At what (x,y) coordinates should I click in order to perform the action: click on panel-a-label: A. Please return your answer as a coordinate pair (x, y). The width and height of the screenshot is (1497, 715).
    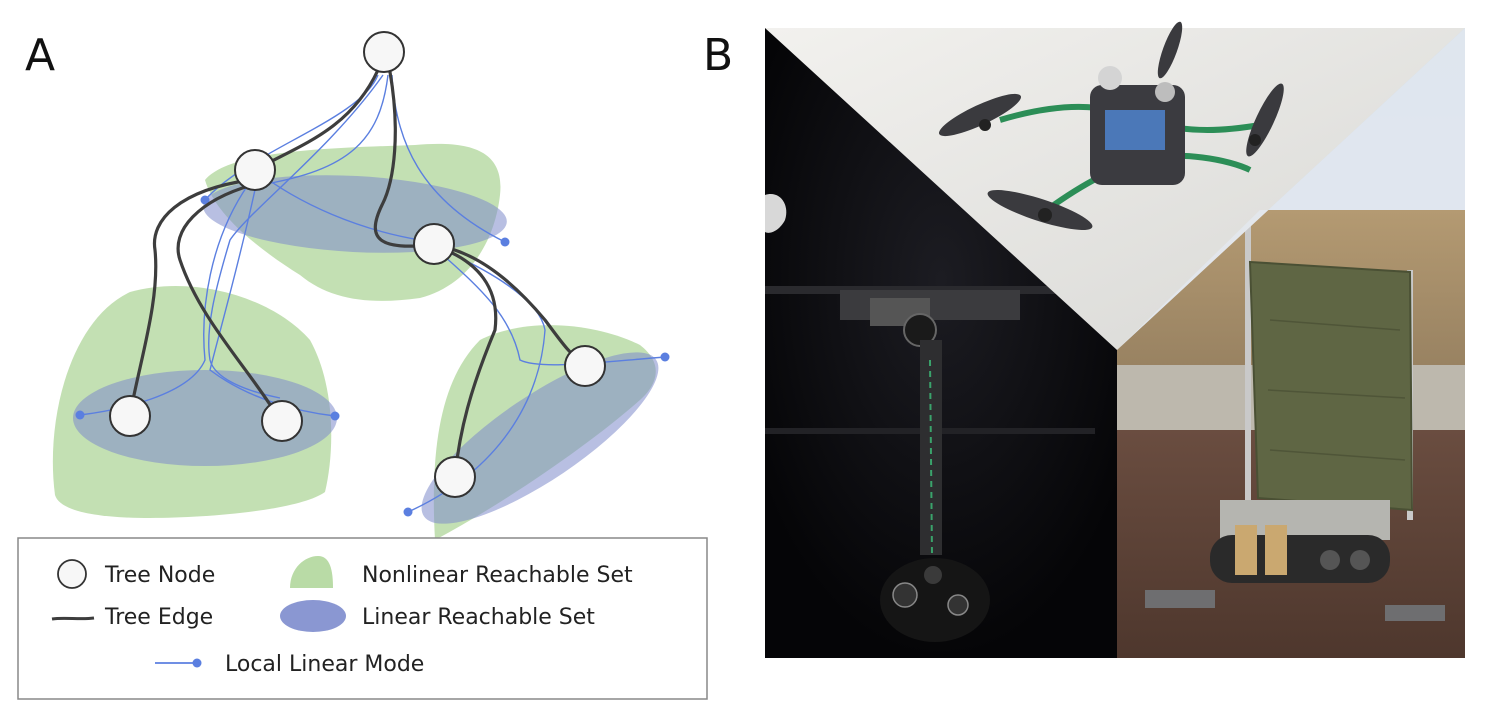
    Looking at the image, I should click on (40, 55).